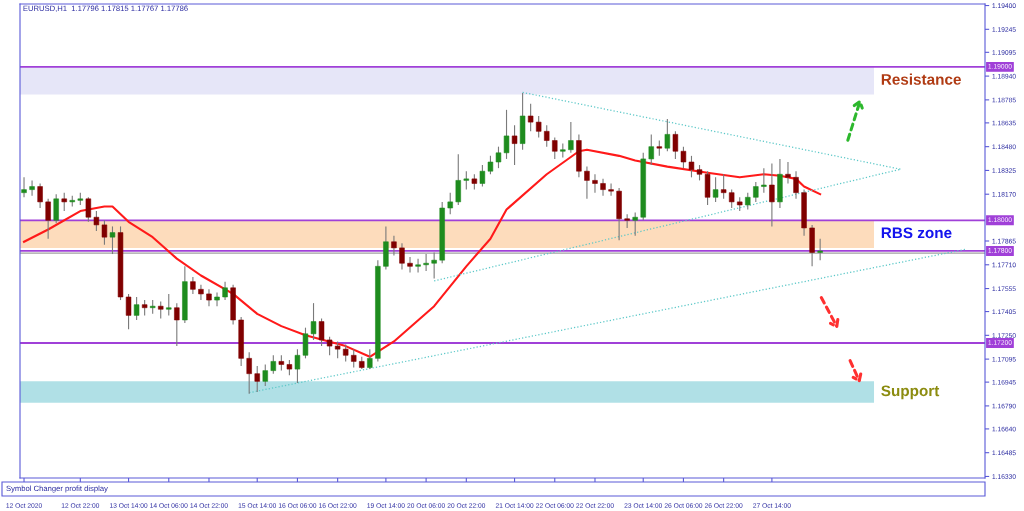 Image resolution: width=1024 pixels, height=511 pixels. I want to click on band-label: RBS zone, so click(916, 233).